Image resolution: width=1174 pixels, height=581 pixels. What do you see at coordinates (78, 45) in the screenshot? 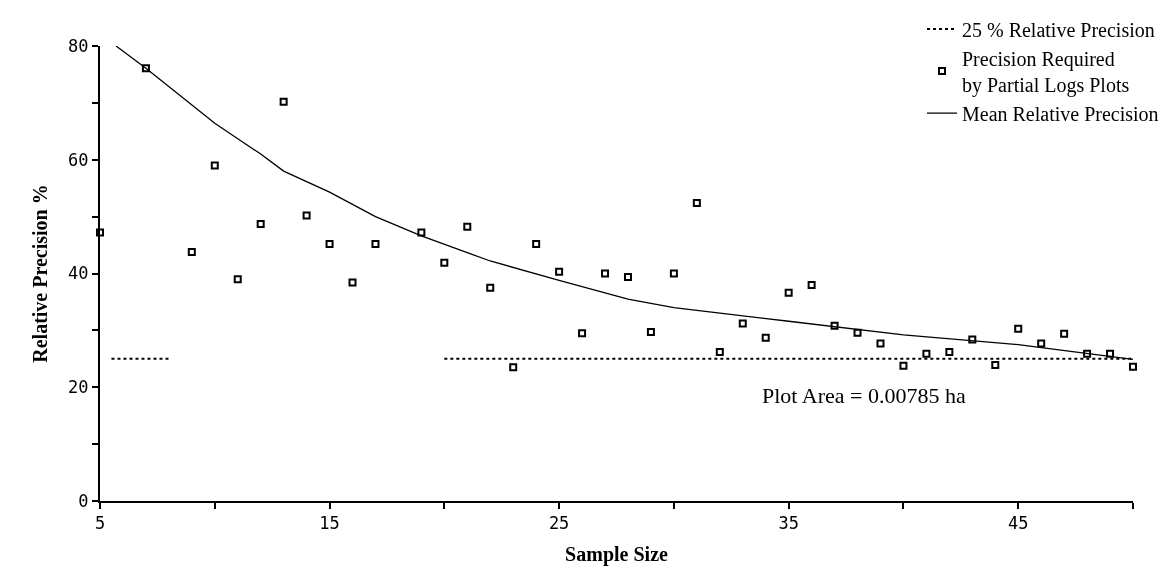
I see `y-tick-label: 80` at bounding box center [78, 45].